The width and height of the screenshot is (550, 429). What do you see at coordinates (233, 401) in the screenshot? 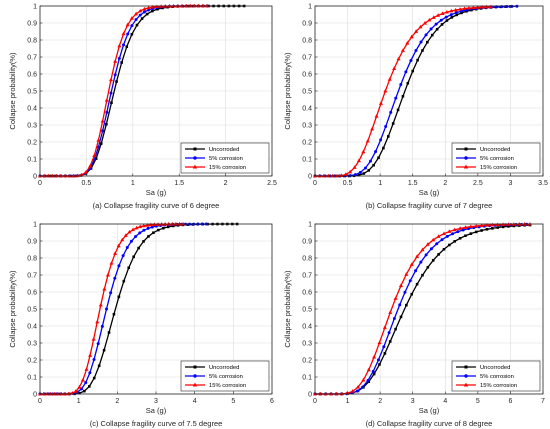
I see `x-tick-label: 5` at bounding box center [233, 401].